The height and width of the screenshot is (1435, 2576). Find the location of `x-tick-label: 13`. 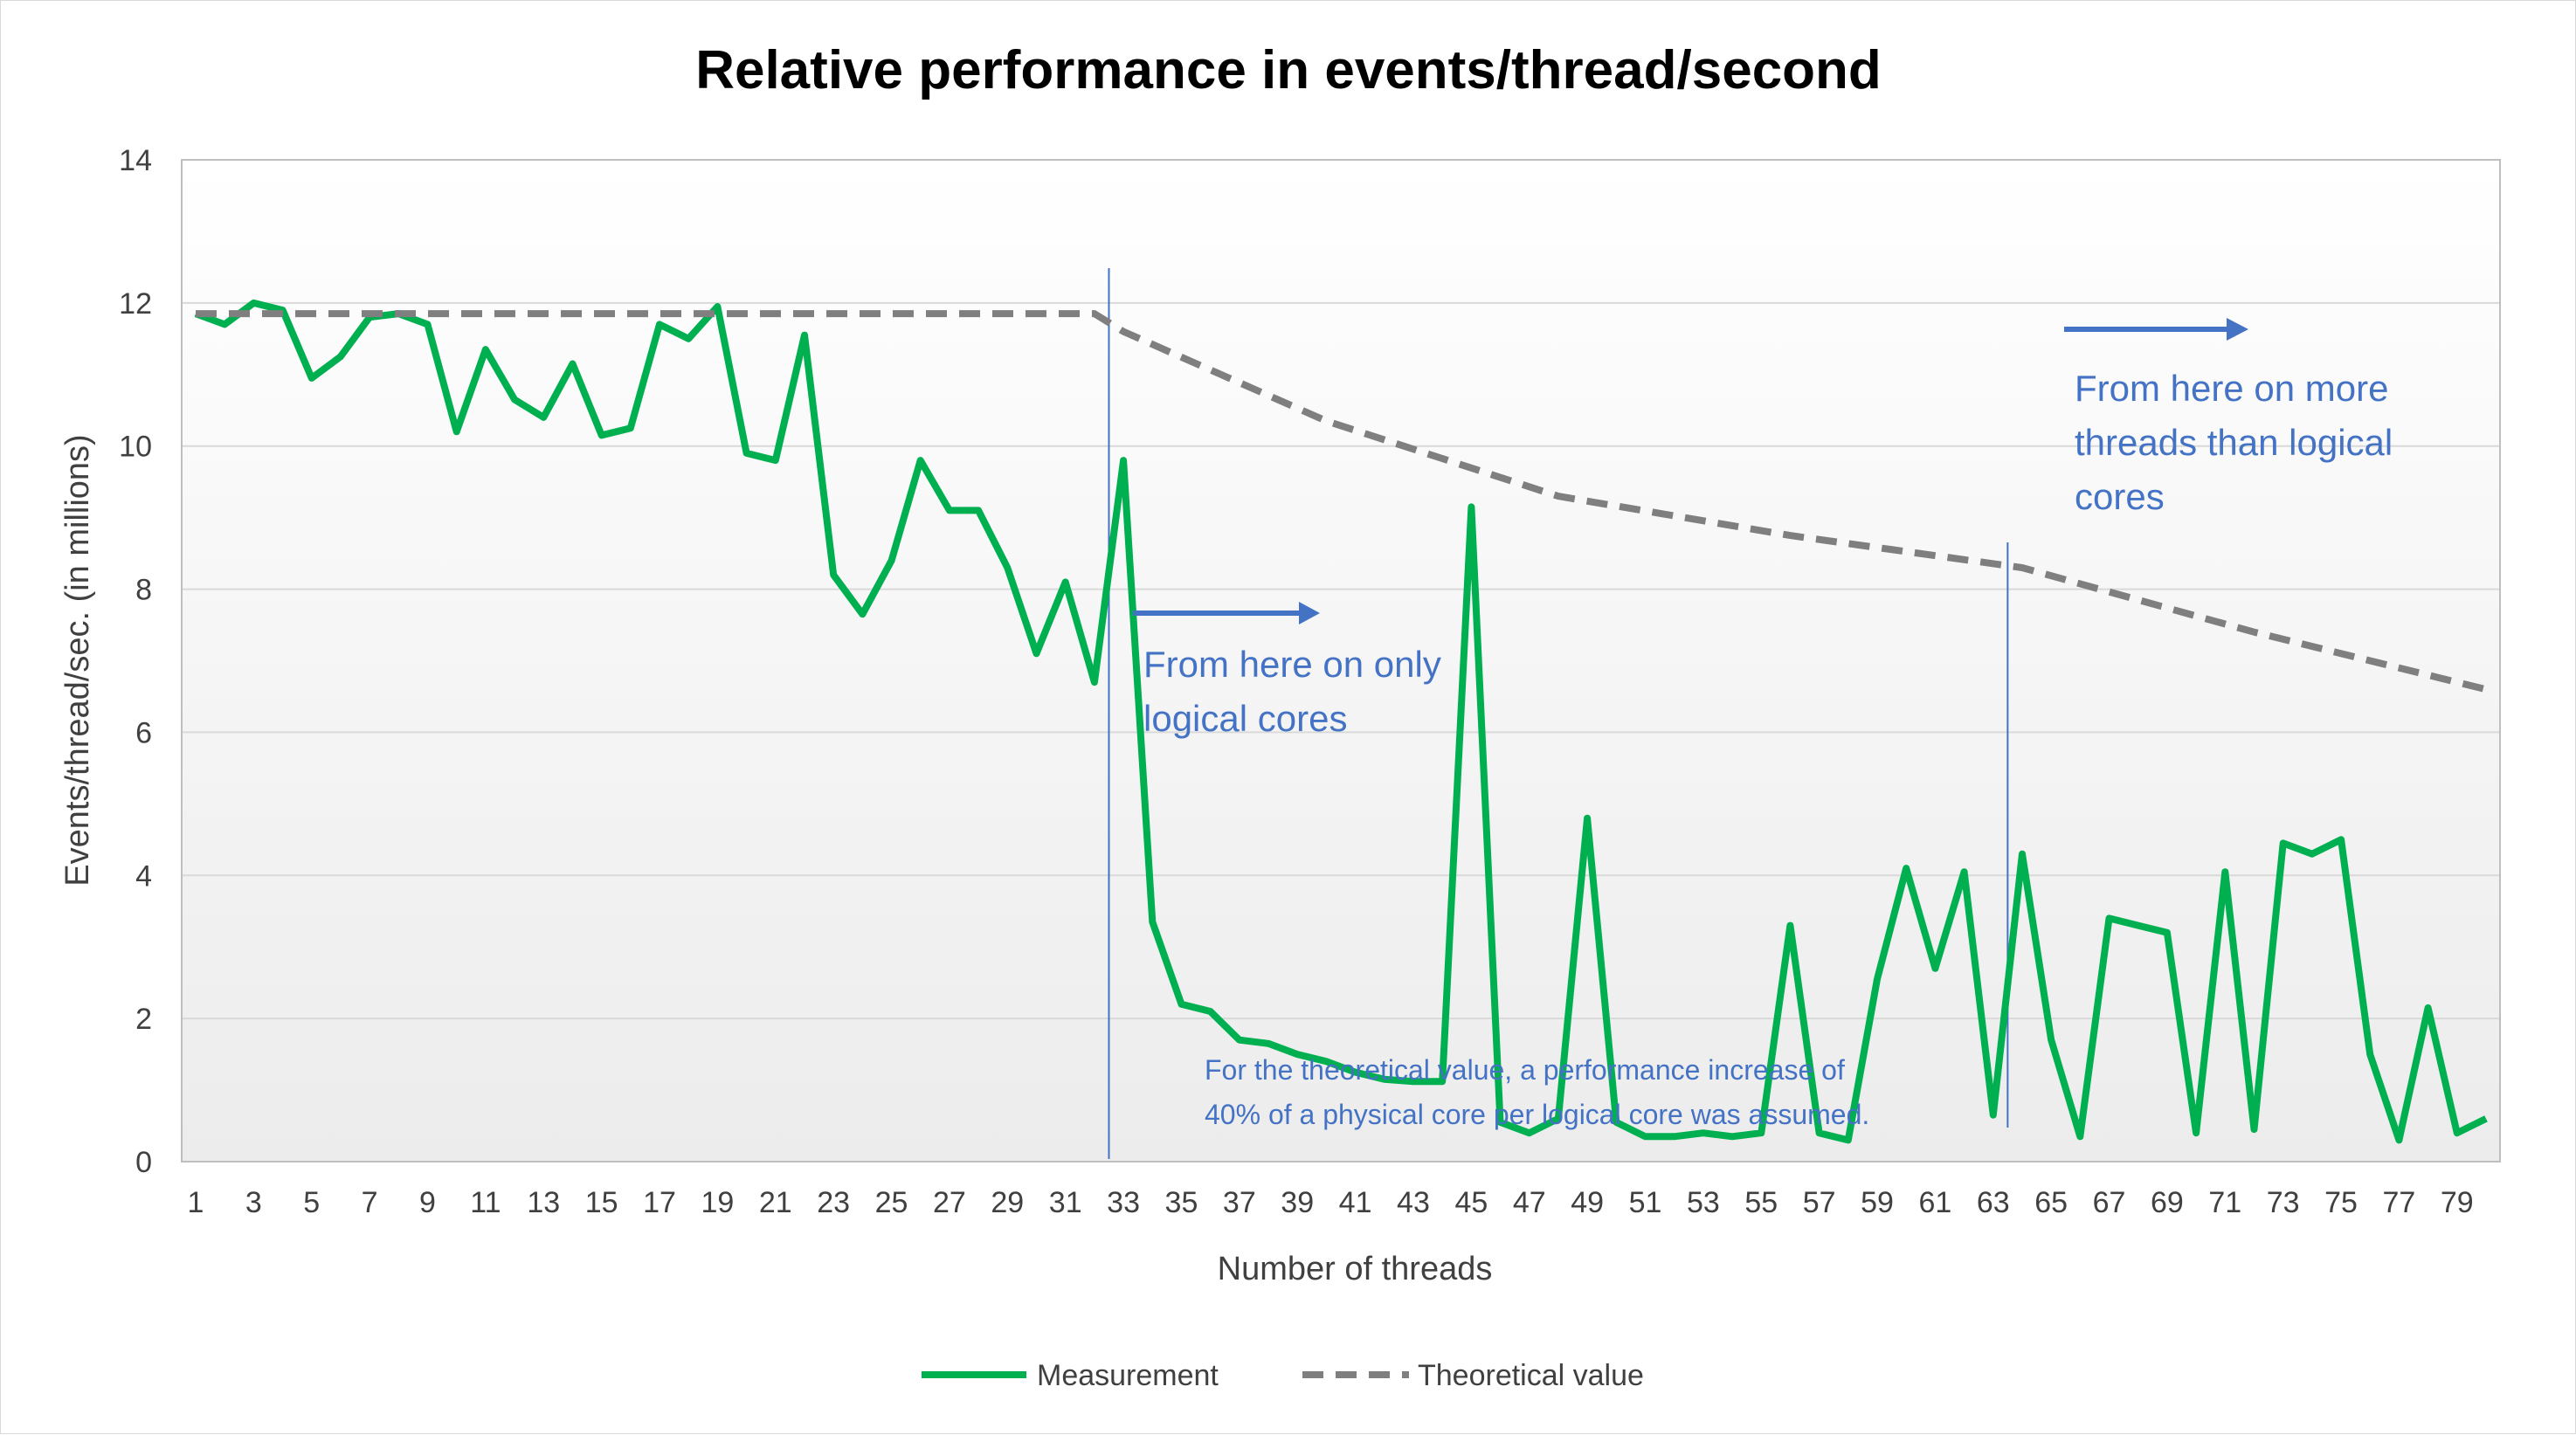

x-tick-label: 13 is located at coordinates (543, 1203).